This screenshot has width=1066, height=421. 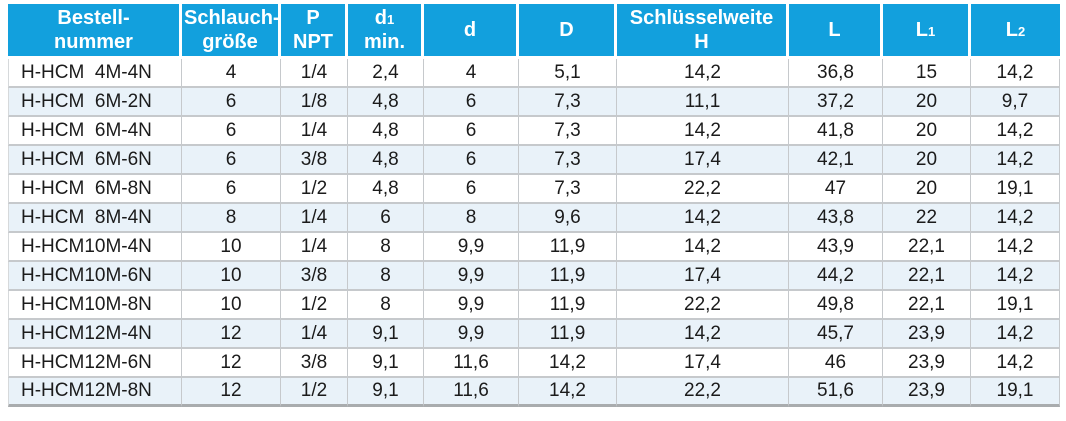 What do you see at coordinates (471, 73) in the screenshot?
I see `cell-d: 4` at bounding box center [471, 73].